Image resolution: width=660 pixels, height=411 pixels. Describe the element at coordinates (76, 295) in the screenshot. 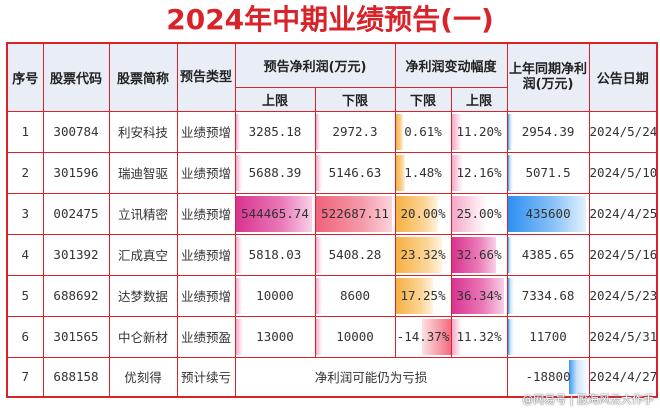

I see `cell-code: 688692` at that location.